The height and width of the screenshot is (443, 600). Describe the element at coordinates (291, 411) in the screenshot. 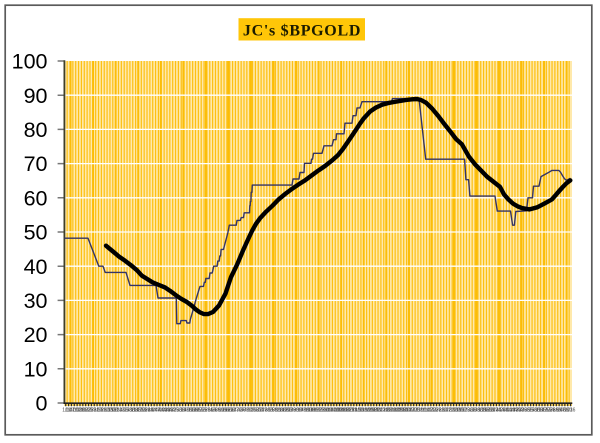

I see `svg-text: 8/26` at that location.